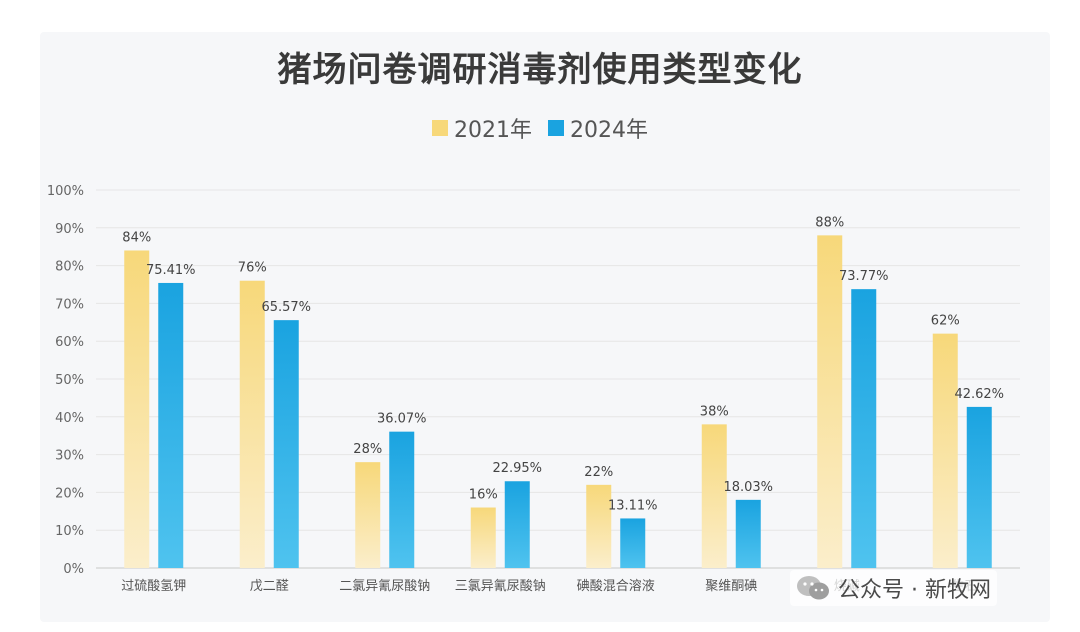  Describe the element at coordinates (136, 237) in the screenshot. I see `data-label: 84%` at that location.